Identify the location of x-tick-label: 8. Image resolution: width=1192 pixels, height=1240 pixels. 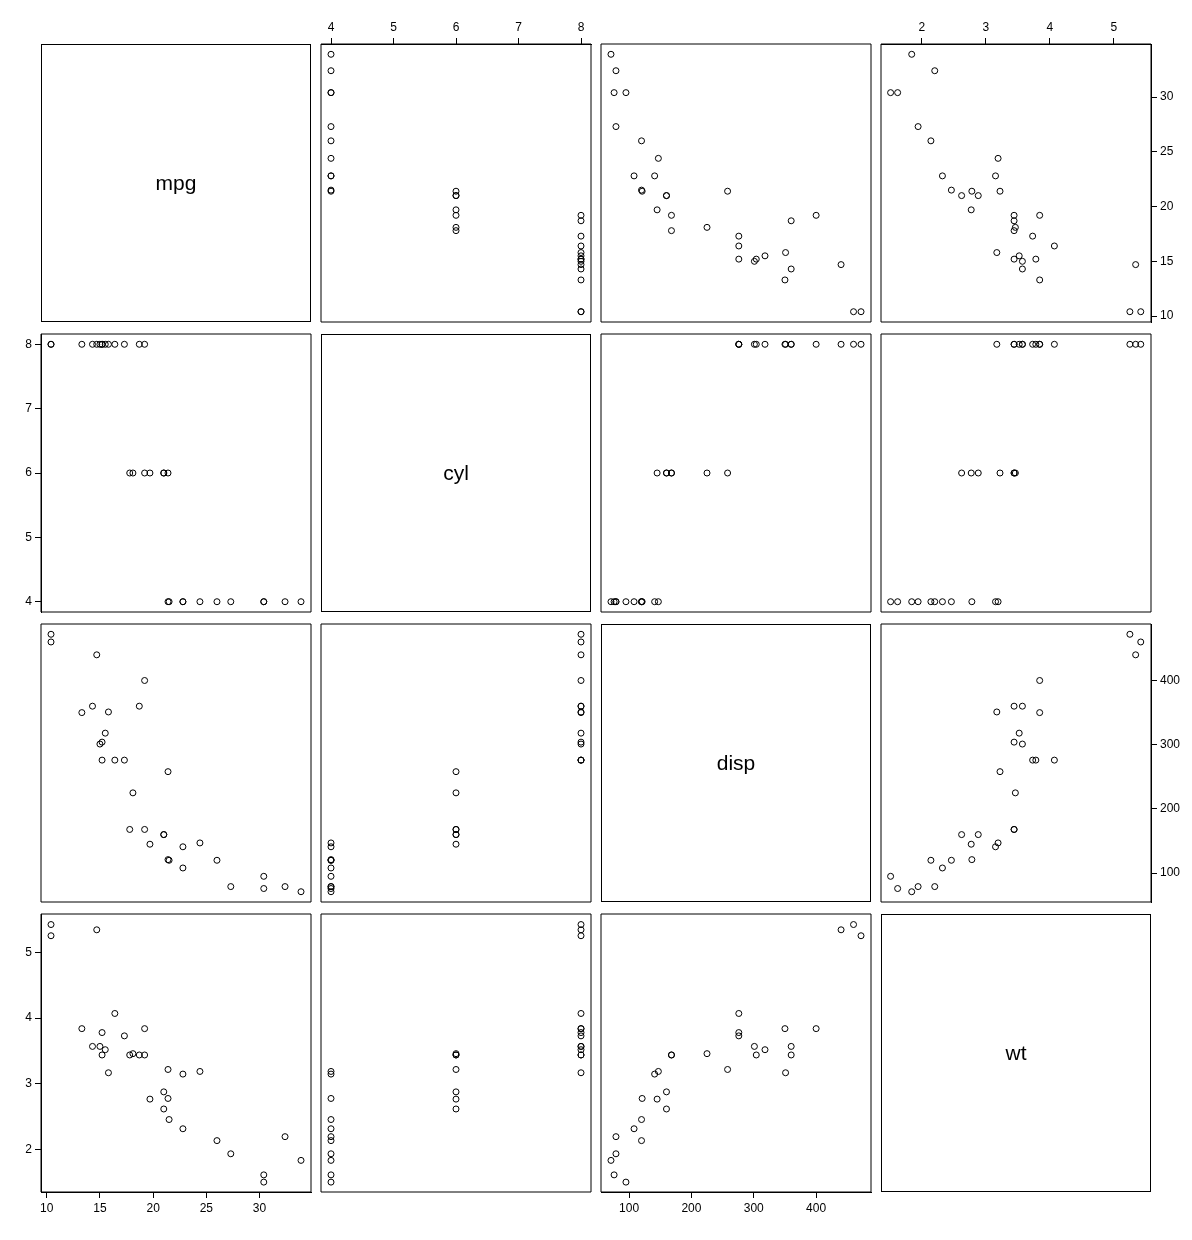
(581, 27).